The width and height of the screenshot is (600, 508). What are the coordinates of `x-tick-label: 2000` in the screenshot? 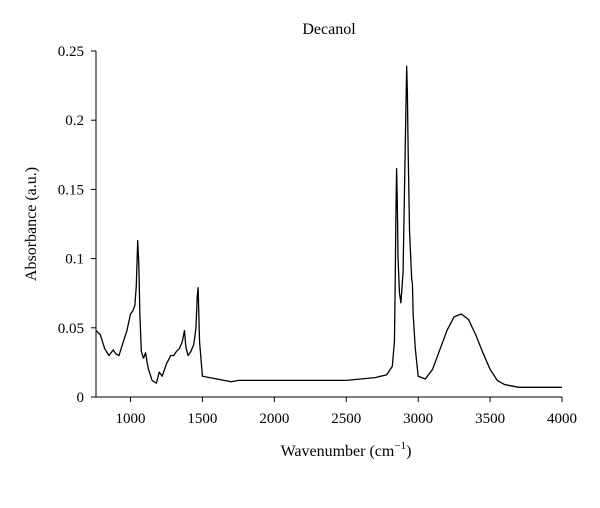 It's located at (274, 419).